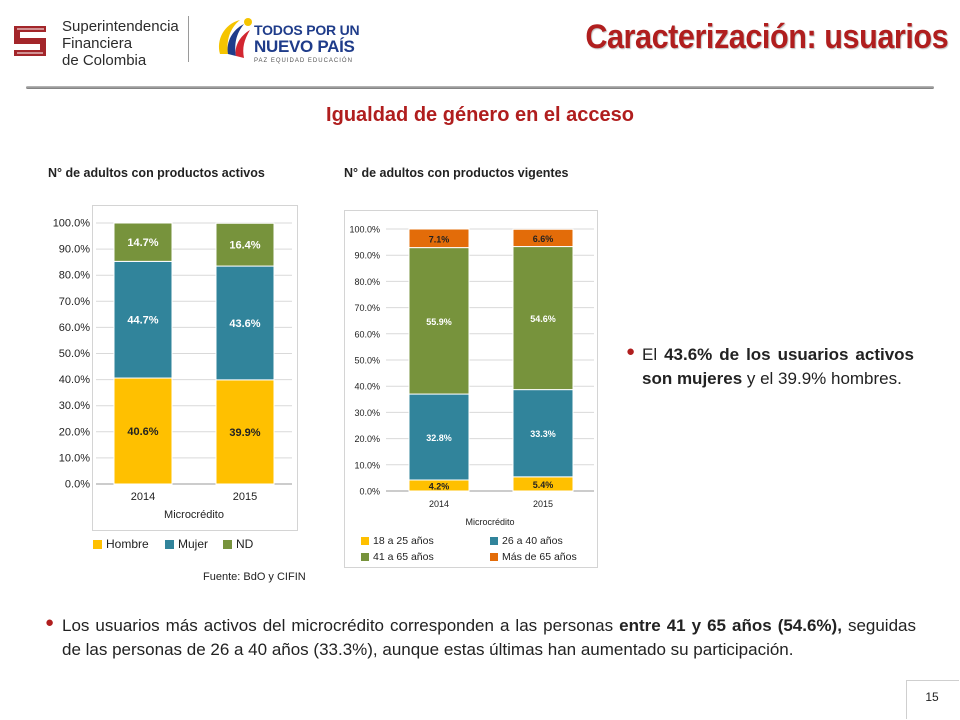 This screenshot has width=960, height=720. I want to click on logo-sfc-line: Superintendencia, so click(120, 26).